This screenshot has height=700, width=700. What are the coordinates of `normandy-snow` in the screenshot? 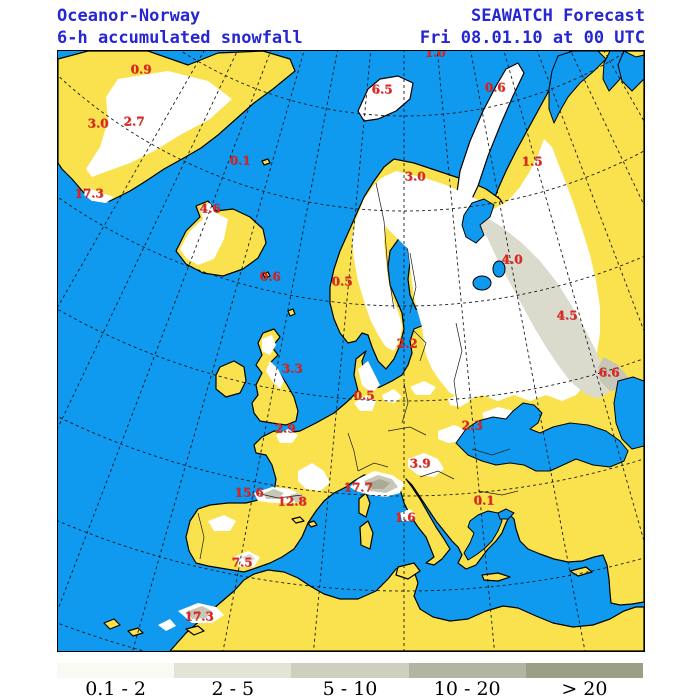 It's located at (287, 436).